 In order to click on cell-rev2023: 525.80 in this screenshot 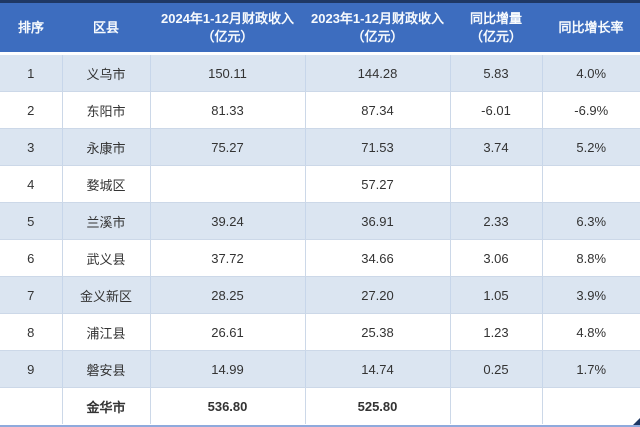, I will do `click(377, 405)`.